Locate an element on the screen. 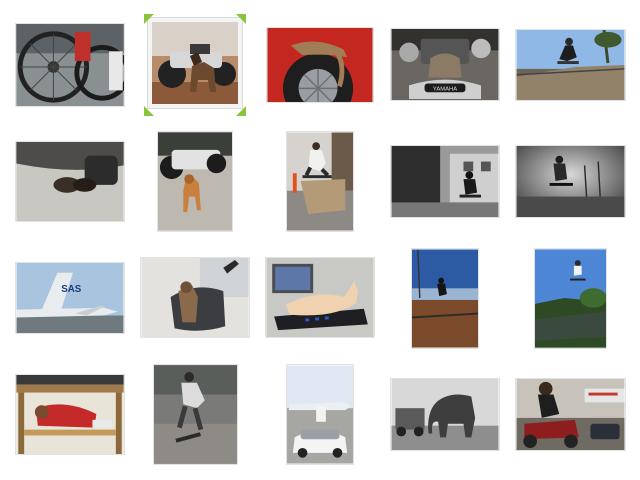 This screenshot has height=480, width=640. dog-with-motorcycle-image is located at coordinates (195, 63).